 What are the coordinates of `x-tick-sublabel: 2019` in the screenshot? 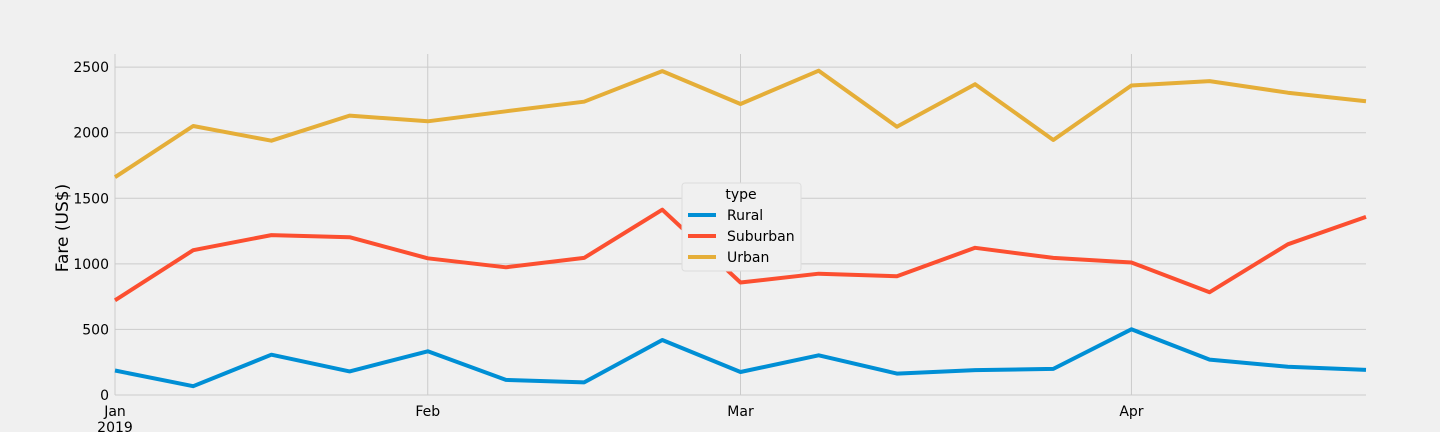 It's located at (115, 426).